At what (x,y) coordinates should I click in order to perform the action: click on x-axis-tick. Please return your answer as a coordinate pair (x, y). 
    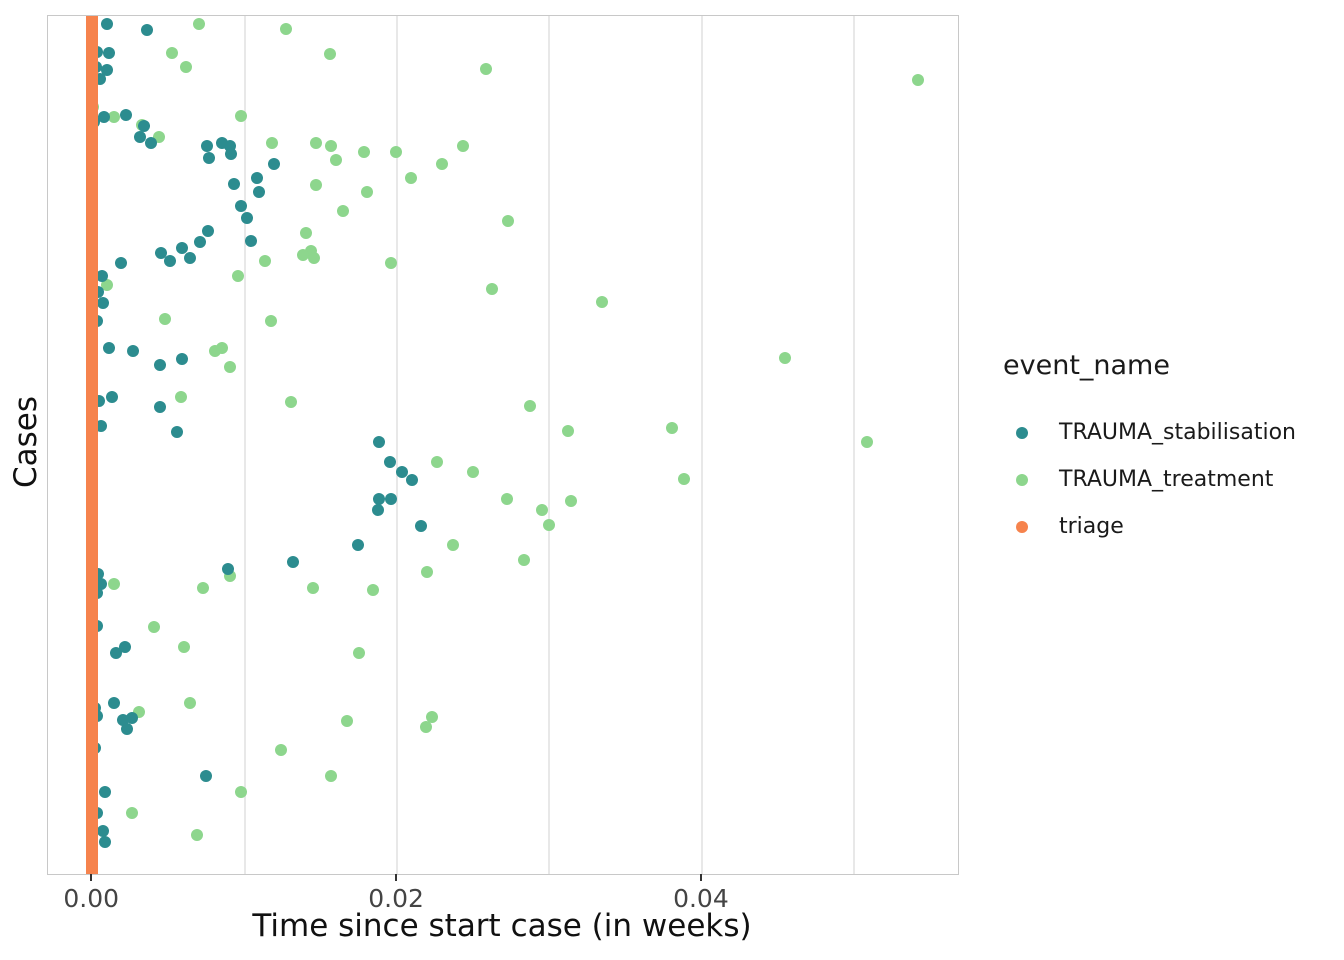
    Looking at the image, I should click on (700, 877).